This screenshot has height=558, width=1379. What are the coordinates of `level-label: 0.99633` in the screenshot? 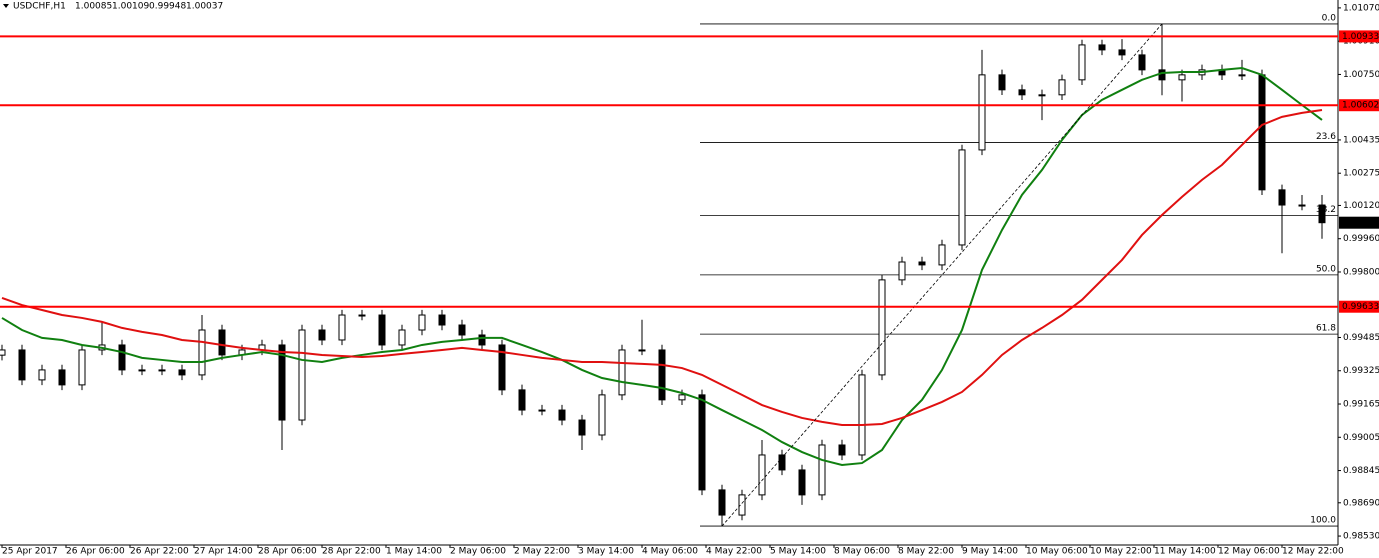 It's located at (1360, 307).